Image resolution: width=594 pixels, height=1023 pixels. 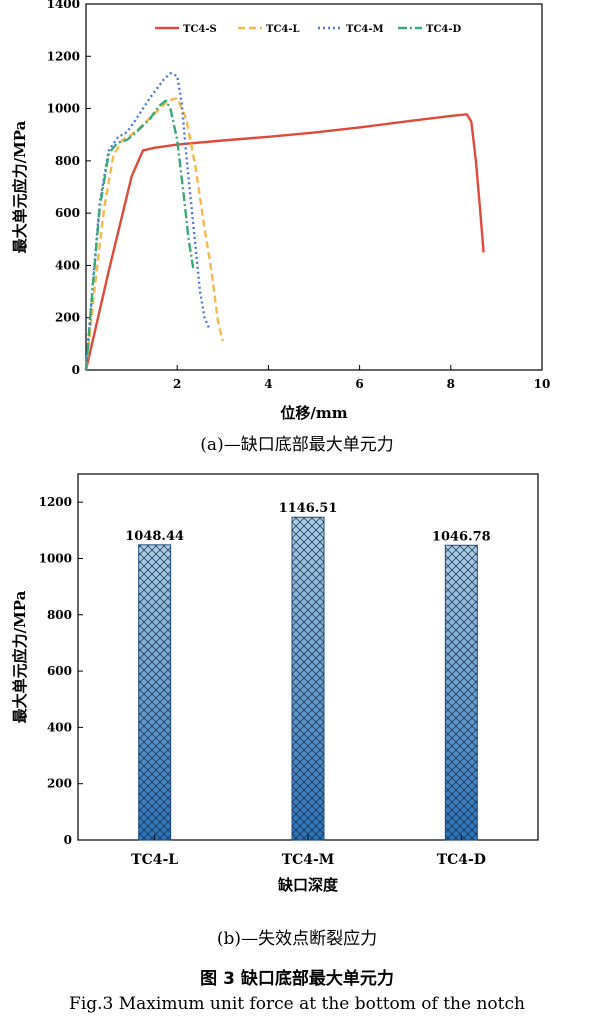 I want to click on x-tick-label: 6, so click(x=359, y=384).